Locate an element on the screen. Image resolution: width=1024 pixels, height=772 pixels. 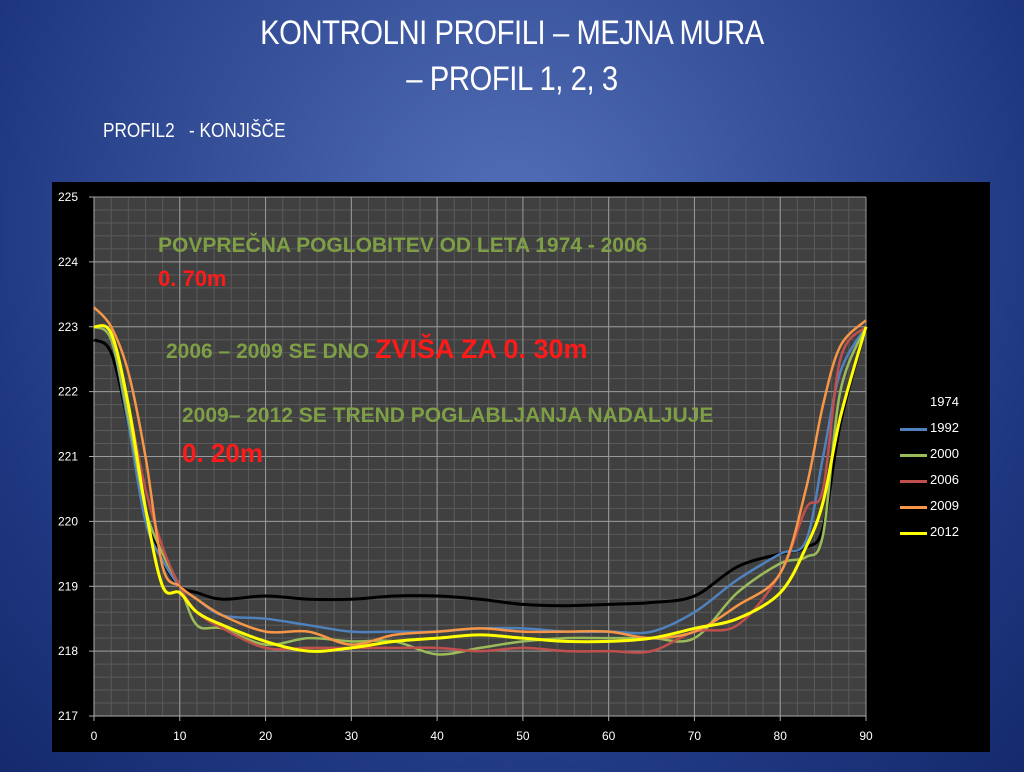
svg-text: 80 is located at coordinates (781, 736).